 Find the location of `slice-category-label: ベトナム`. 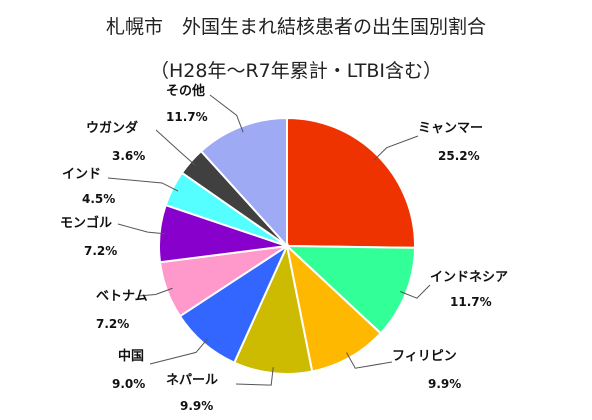

slice-category-label: ベトナム is located at coordinates (122, 296).